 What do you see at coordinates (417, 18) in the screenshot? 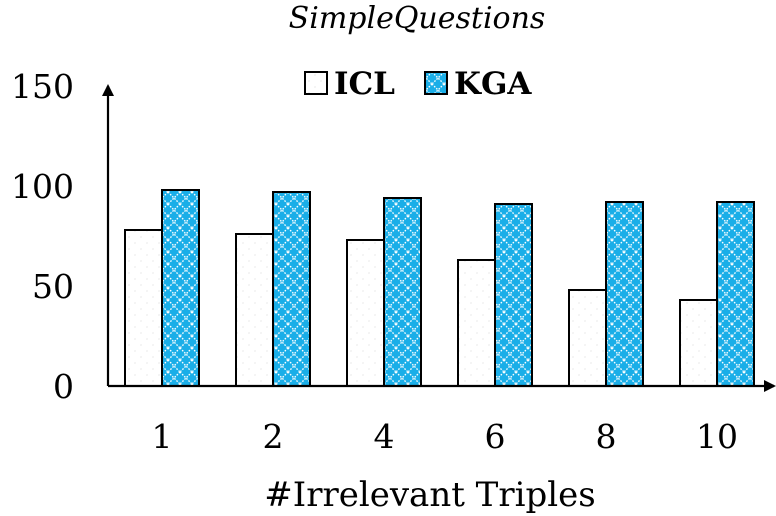
I see `chart-title: SimpleQuestions` at bounding box center [417, 18].